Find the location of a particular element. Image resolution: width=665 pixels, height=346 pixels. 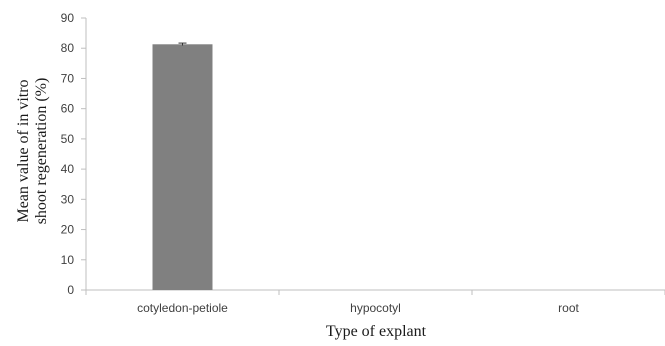

bar-cotyledon-petiole is located at coordinates (182, 167).